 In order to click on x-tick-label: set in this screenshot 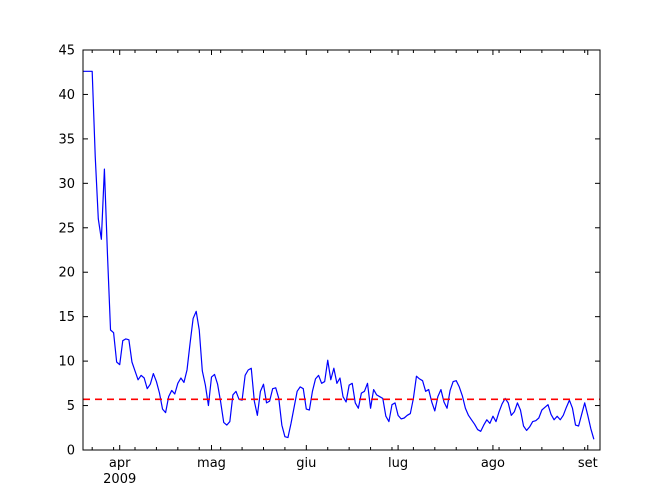, I will do `click(588, 463)`.